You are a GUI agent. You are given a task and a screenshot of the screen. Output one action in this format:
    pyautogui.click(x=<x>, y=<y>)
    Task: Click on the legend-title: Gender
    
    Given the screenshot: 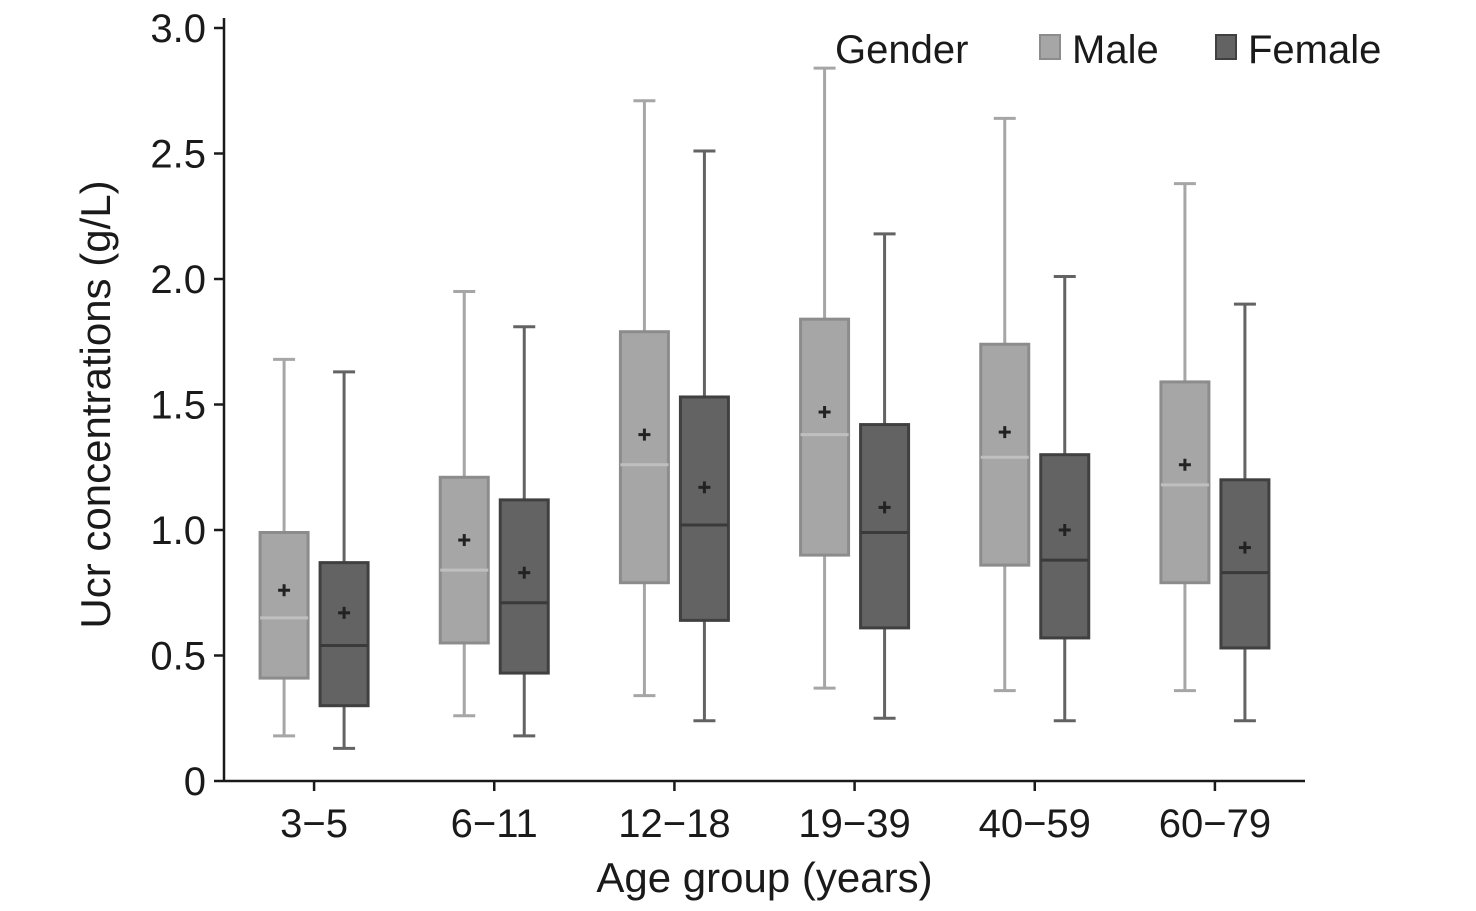 What is the action you would take?
    pyautogui.click(x=901, y=50)
    